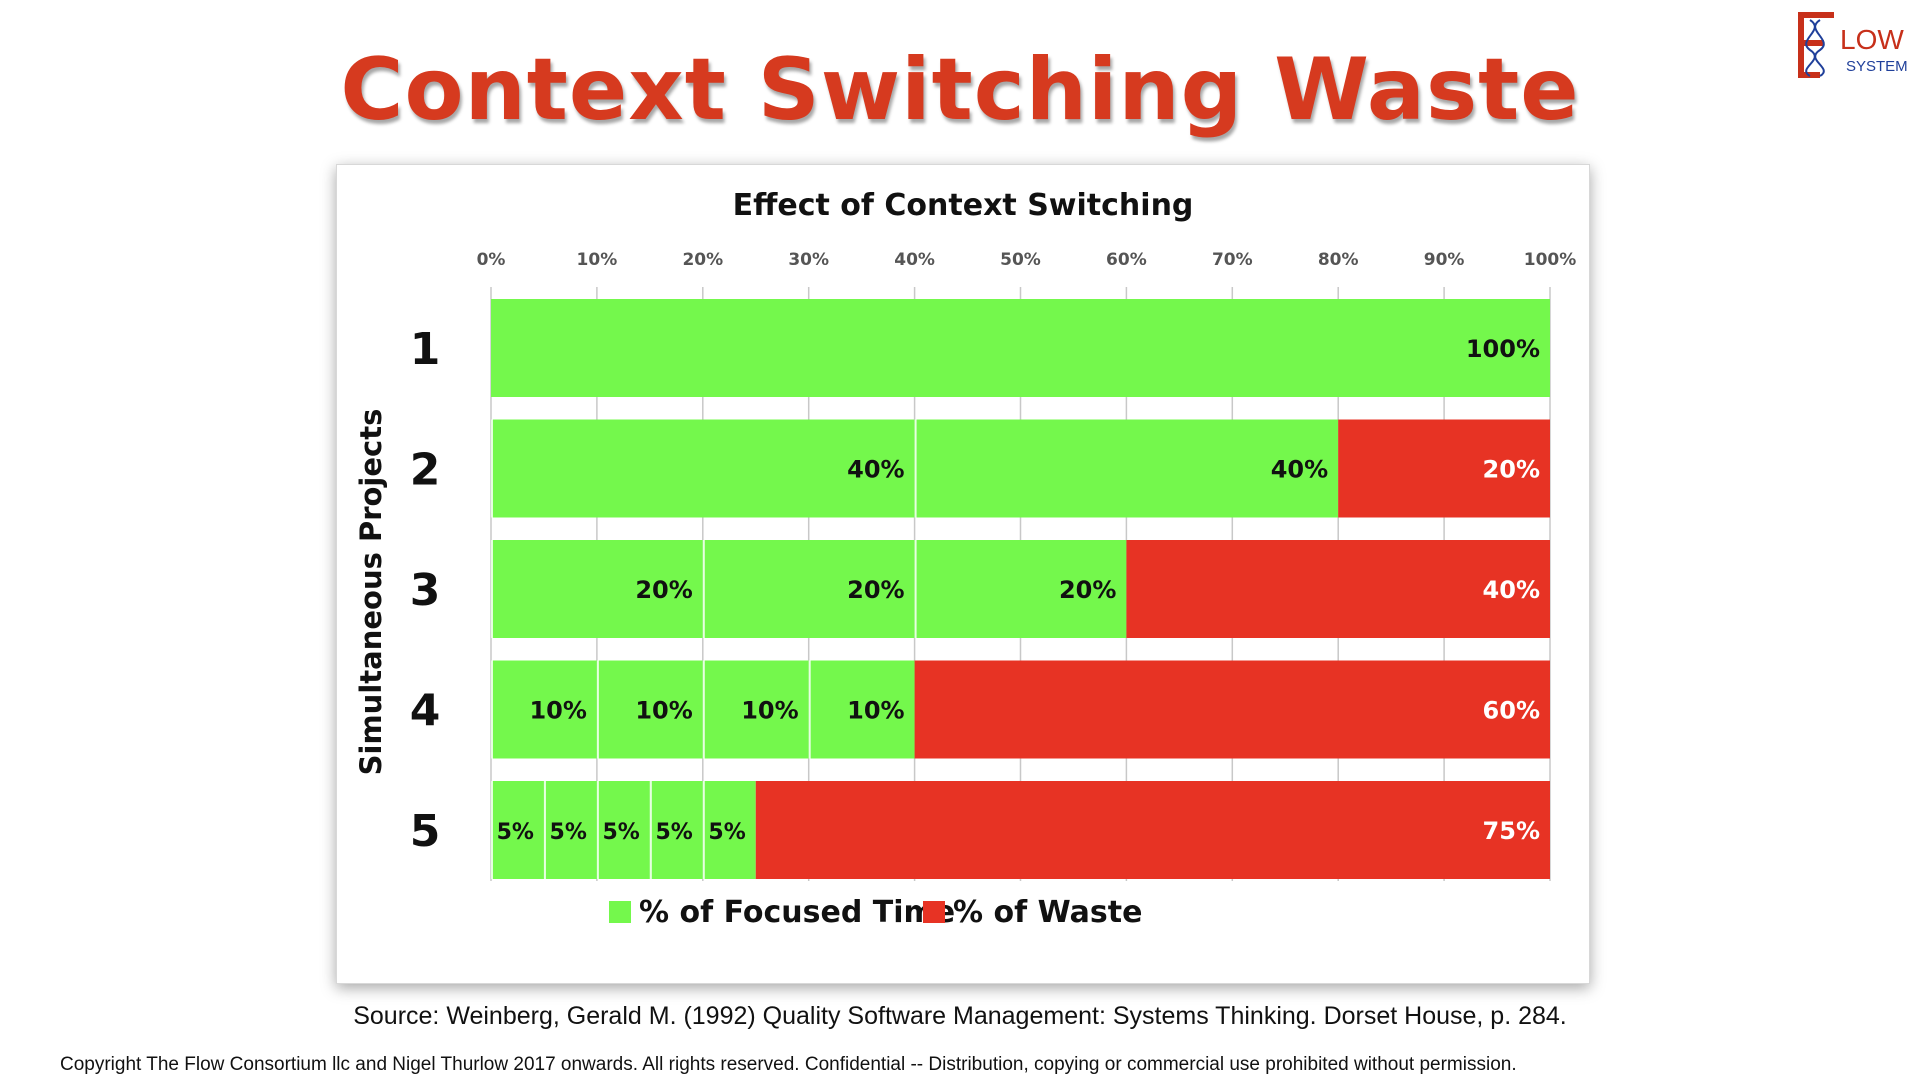  I want to click on x-tick-label: 20%, so click(702, 260).